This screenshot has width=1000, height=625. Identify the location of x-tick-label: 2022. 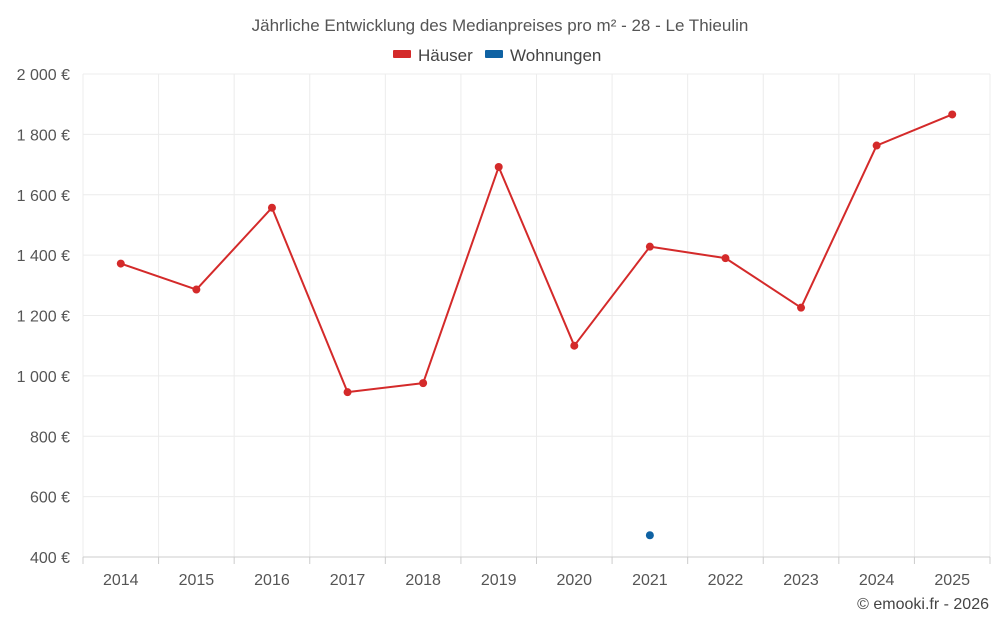
(726, 580).